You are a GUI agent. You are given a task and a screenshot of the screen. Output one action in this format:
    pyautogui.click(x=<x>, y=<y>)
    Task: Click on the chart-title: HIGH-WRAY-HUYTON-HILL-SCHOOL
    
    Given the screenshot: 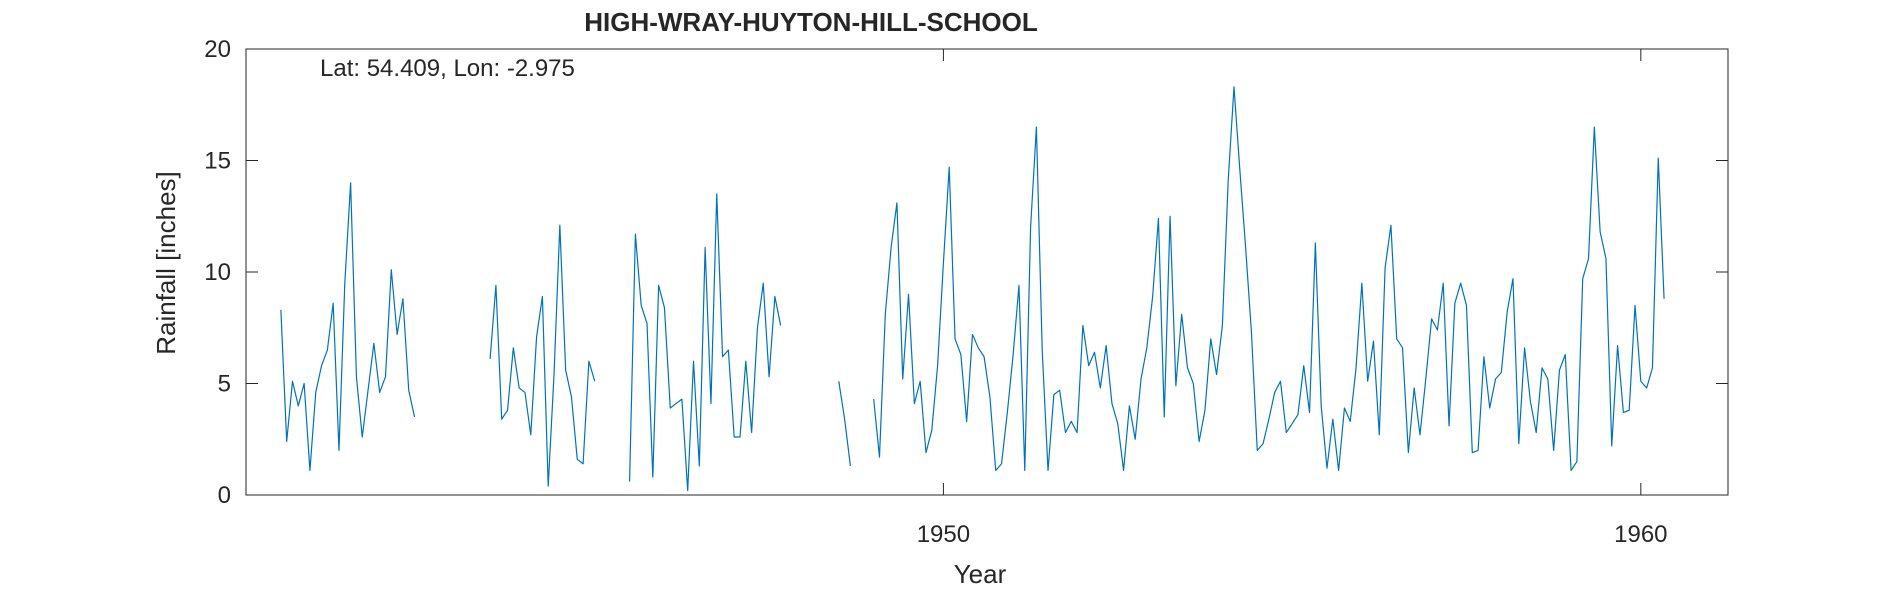 What is the action you would take?
    pyautogui.click(x=811, y=22)
    